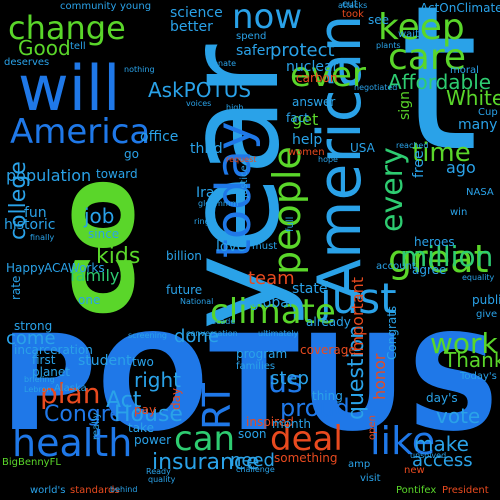 The width and height of the screenshot is (500, 500). What do you see at coordinates (480, 192) in the screenshot?
I see `word-nasa: NASA` at bounding box center [480, 192].